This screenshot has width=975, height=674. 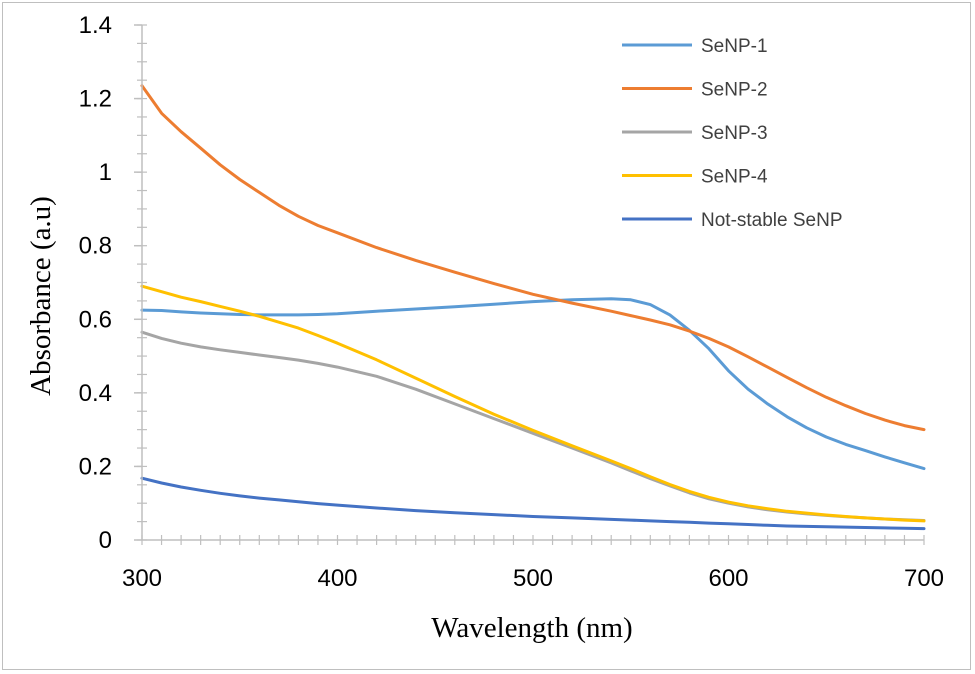 What do you see at coordinates (734, 177) in the screenshot?
I see `legend-label: SeNP-4` at bounding box center [734, 177].